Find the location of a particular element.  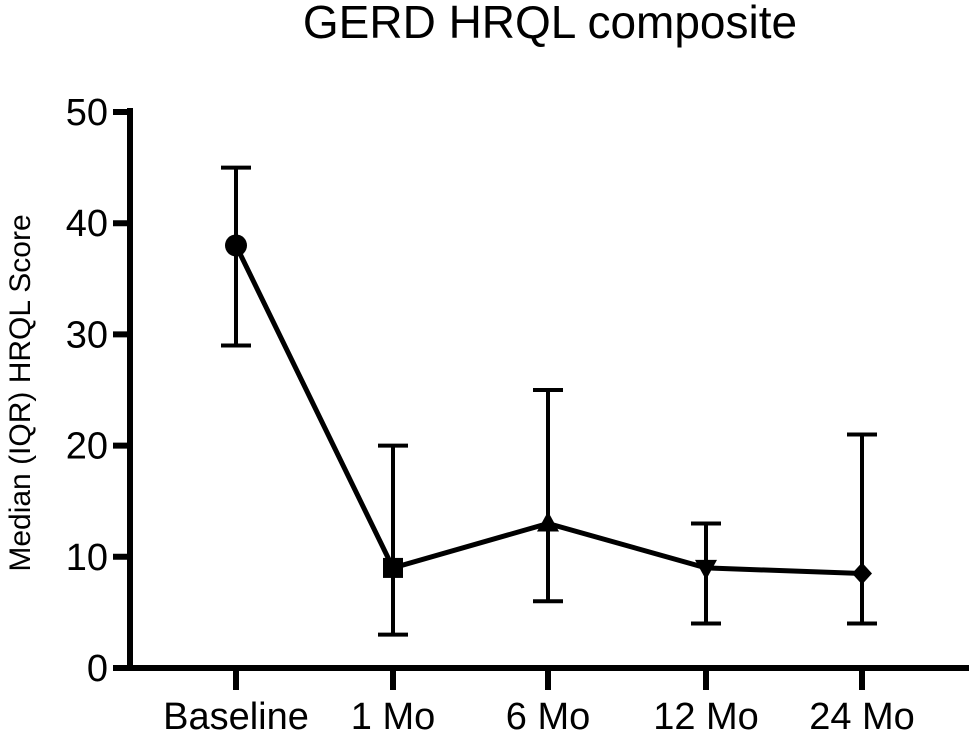

x-tick-label: 6 Mo is located at coordinates (548, 713).